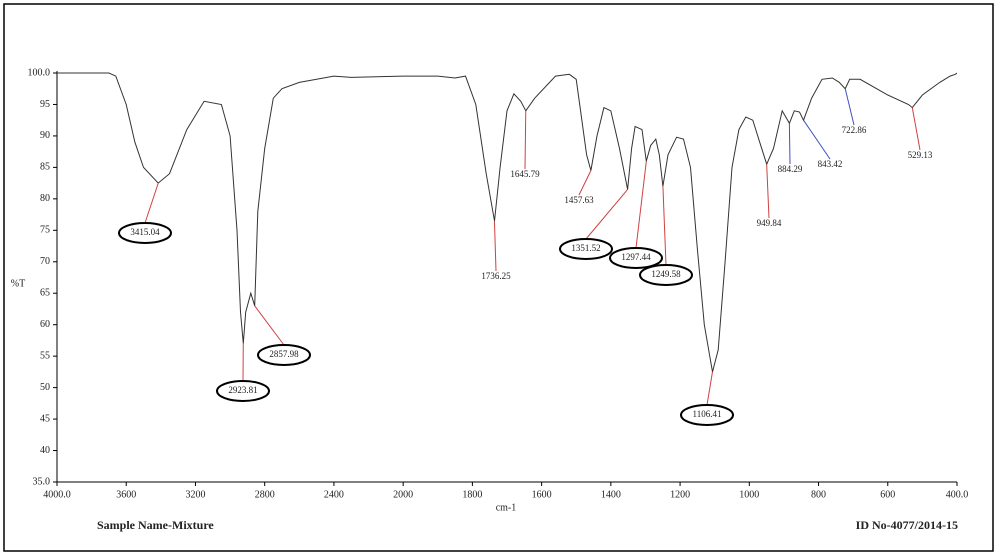 This screenshot has width=998, height=556. What do you see at coordinates (611, 494) in the screenshot?
I see `x-tick-label: 1400` at bounding box center [611, 494].